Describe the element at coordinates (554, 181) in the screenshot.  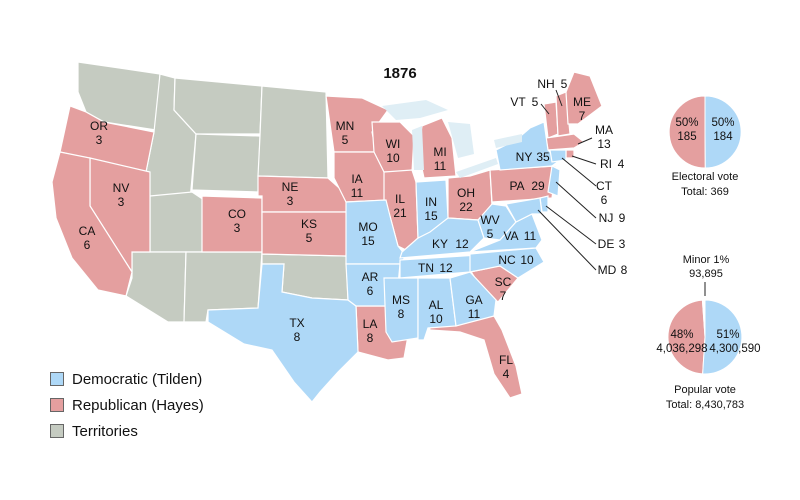
I see `state-shape-nj` at that location.